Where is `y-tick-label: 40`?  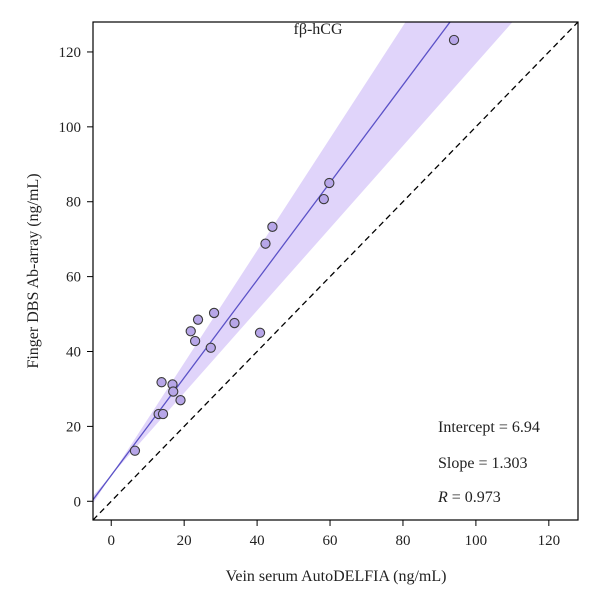 y-tick-label: 40 is located at coordinates (73, 353).